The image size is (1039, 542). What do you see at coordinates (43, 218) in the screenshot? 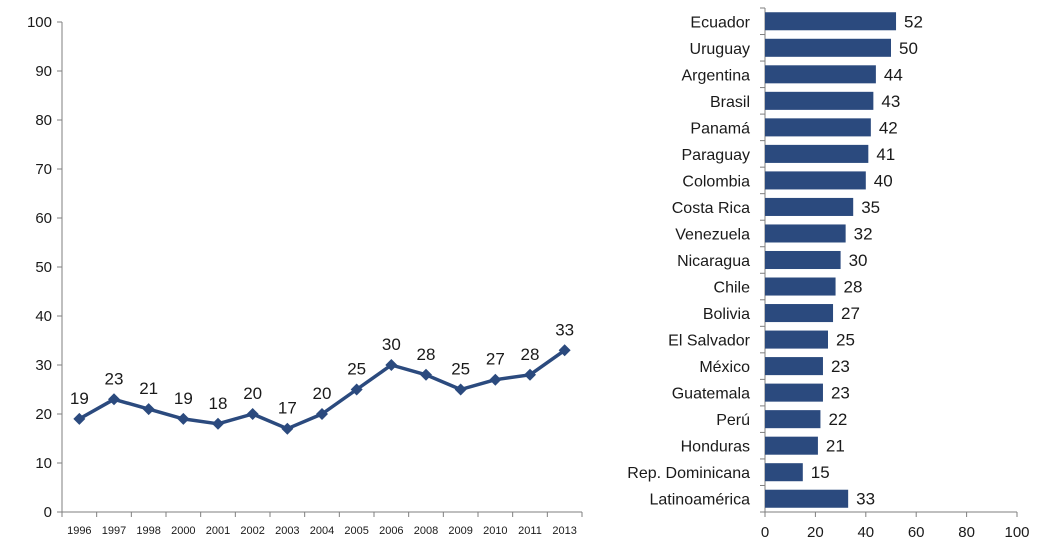
I see `y-tick-label: 60` at bounding box center [43, 218].